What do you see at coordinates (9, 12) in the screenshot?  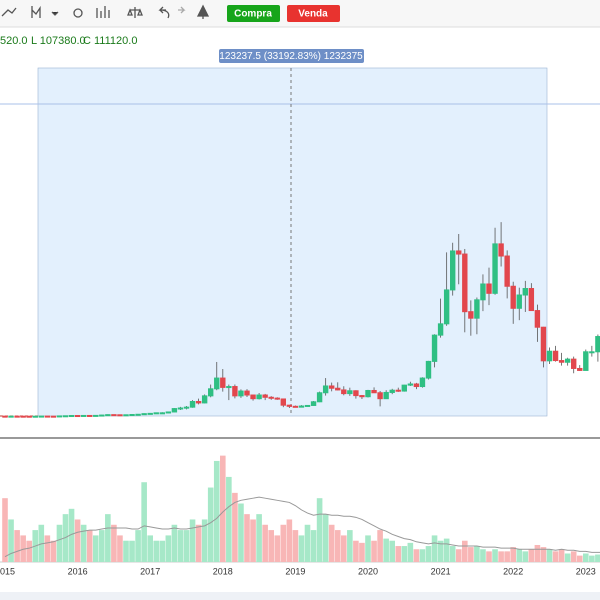 I see `tool-icon` at bounding box center [9, 12].